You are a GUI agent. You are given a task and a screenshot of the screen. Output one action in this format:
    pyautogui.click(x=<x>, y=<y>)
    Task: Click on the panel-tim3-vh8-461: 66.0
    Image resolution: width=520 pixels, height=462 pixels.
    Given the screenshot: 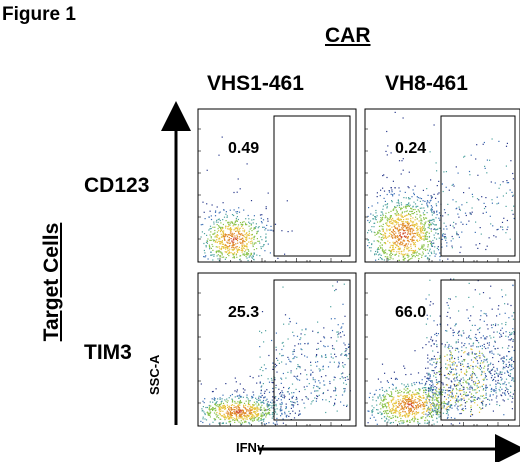 What is the action you would take?
    pyautogui.click(x=442, y=349)
    